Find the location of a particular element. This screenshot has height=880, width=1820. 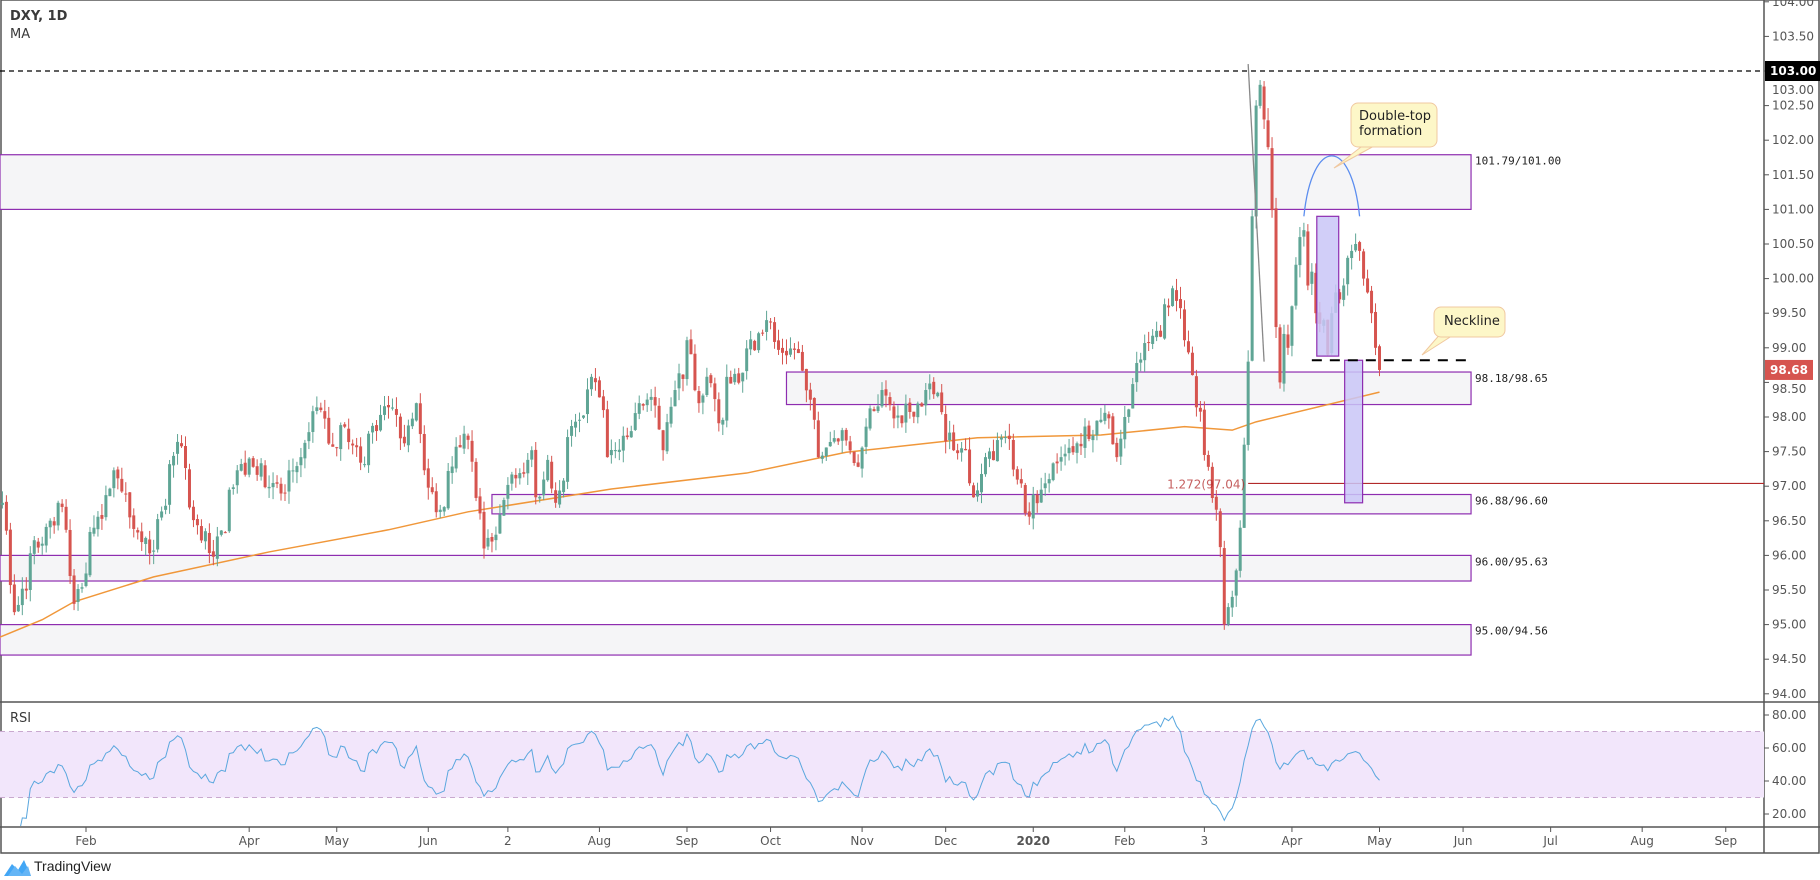

neckline-callout-box is located at coordinates (1469, 322).